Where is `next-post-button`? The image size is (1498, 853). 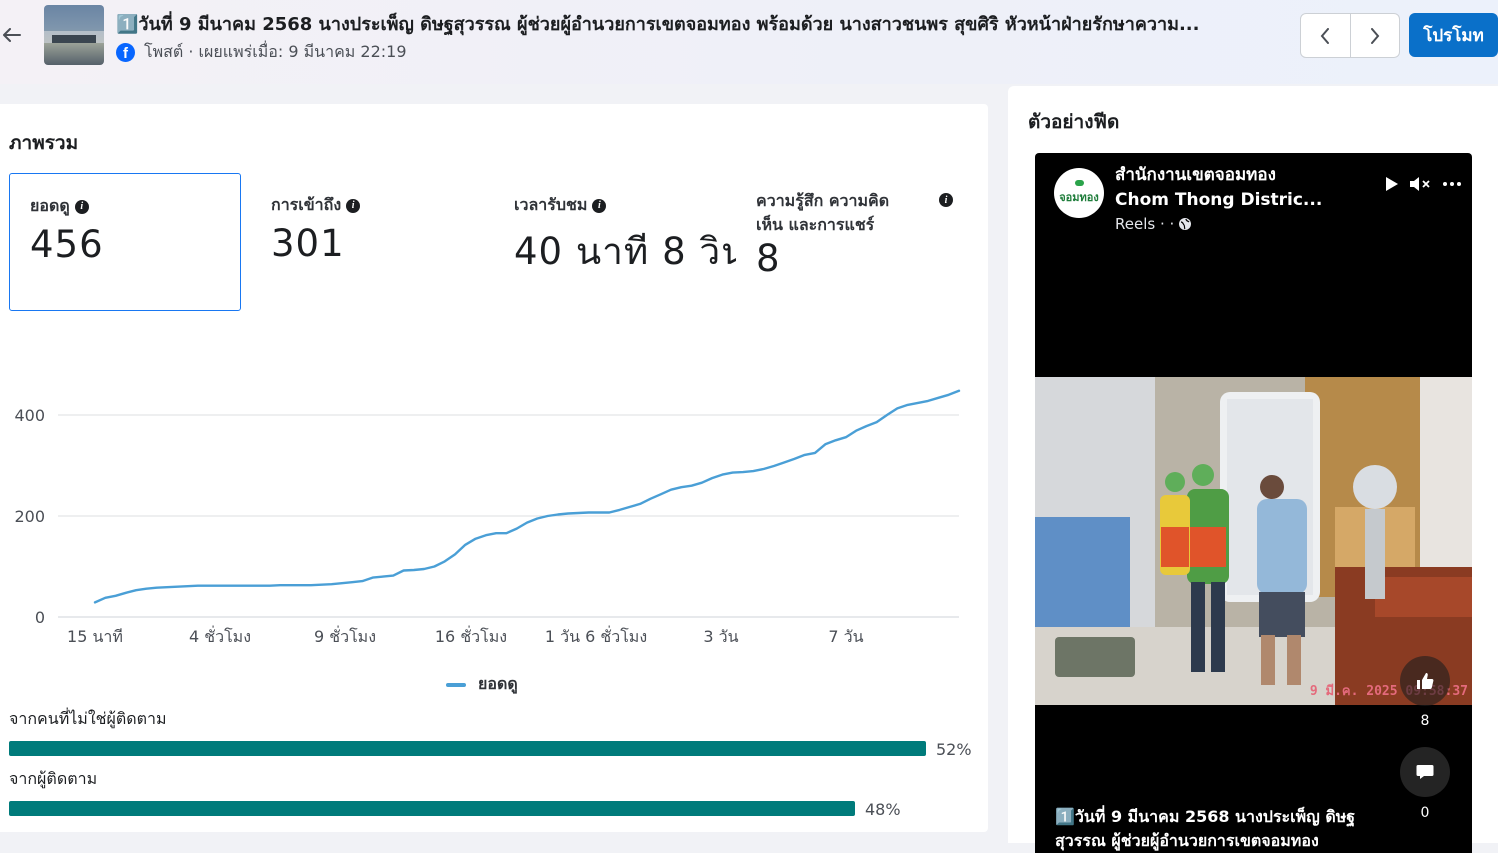 next-post-button is located at coordinates (1374, 35).